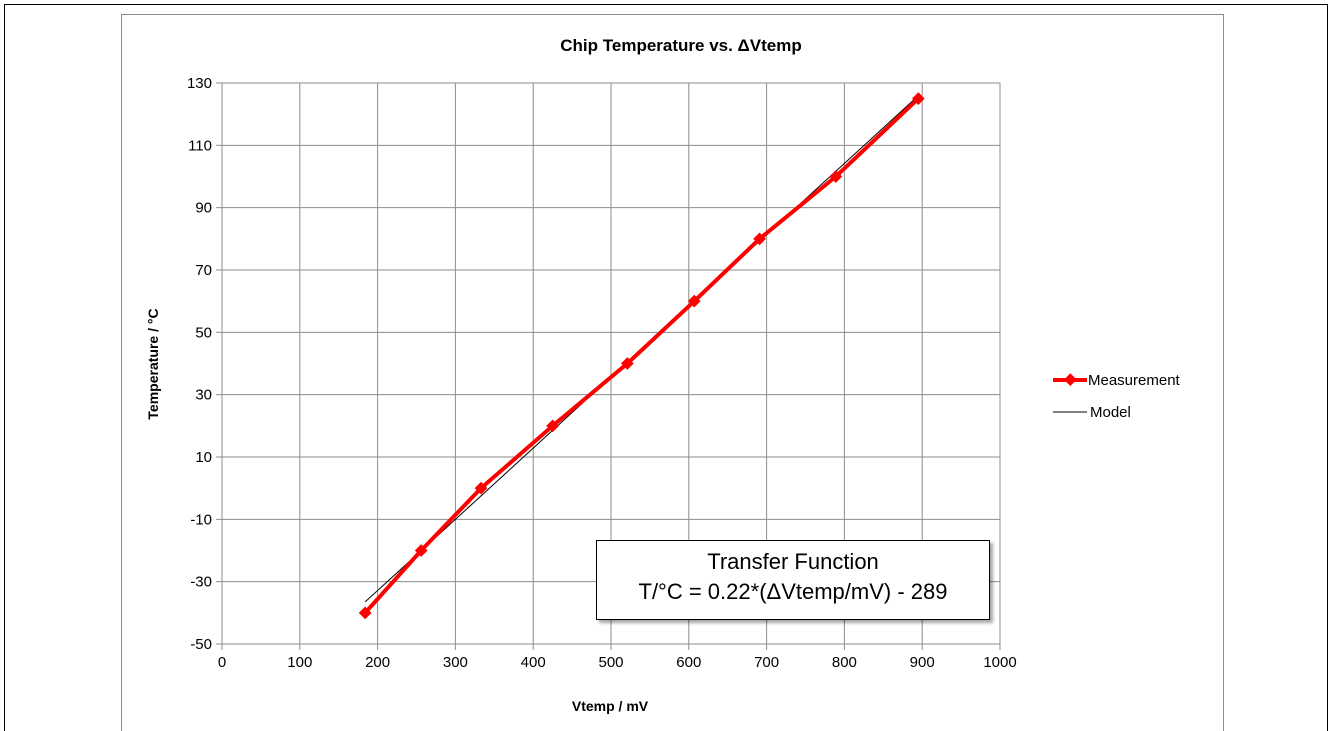 This screenshot has height=731, width=1333. What do you see at coordinates (844, 662) in the screenshot?
I see `x-tick-label: 800` at bounding box center [844, 662].